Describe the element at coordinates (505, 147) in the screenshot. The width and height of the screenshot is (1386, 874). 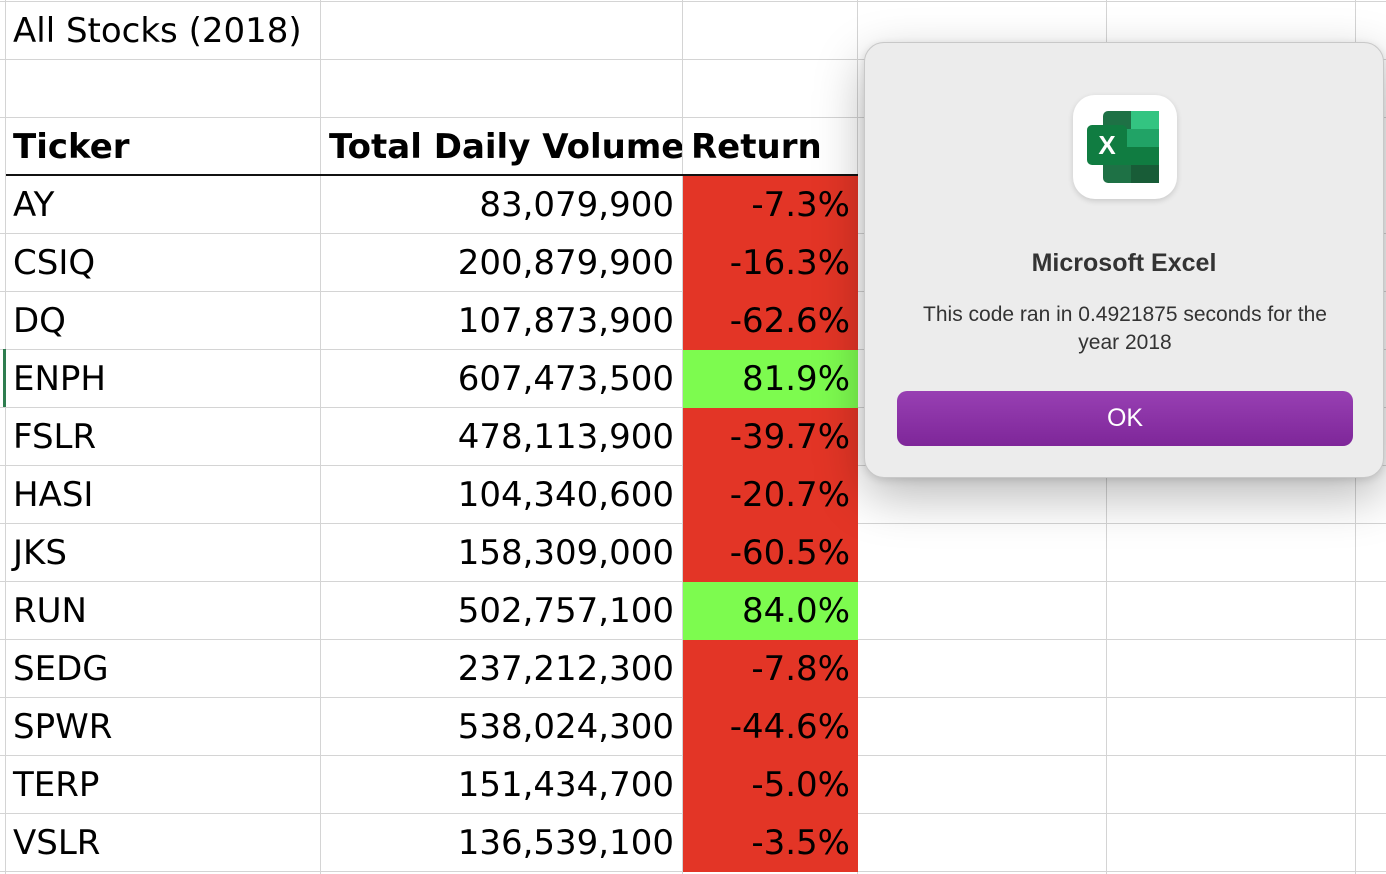
I see `header-volume: Total Daily Volume` at that location.